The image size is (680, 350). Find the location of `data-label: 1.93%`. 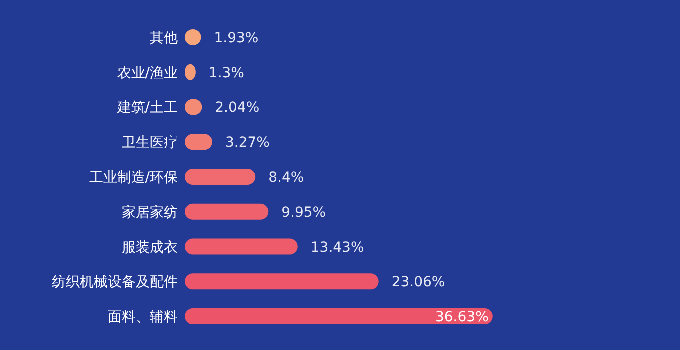

data-label: 1.93% is located at coordinates (236, 38).